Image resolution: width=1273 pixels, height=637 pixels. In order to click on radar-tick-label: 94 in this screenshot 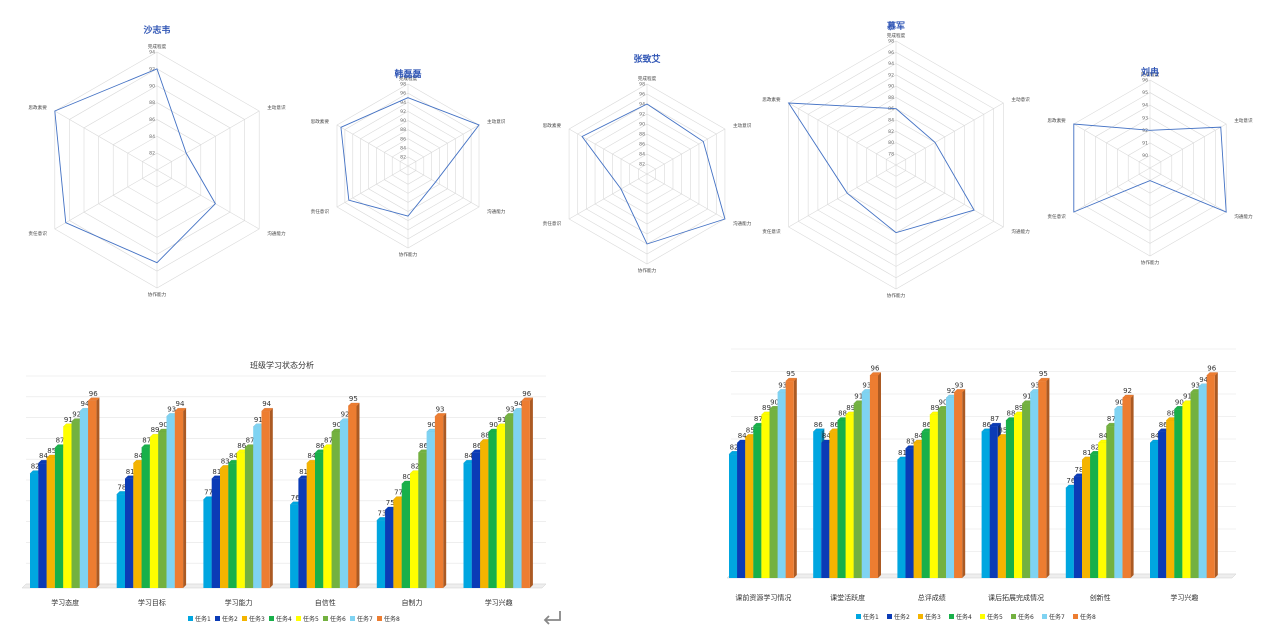, I will do `click(403, 103)`.